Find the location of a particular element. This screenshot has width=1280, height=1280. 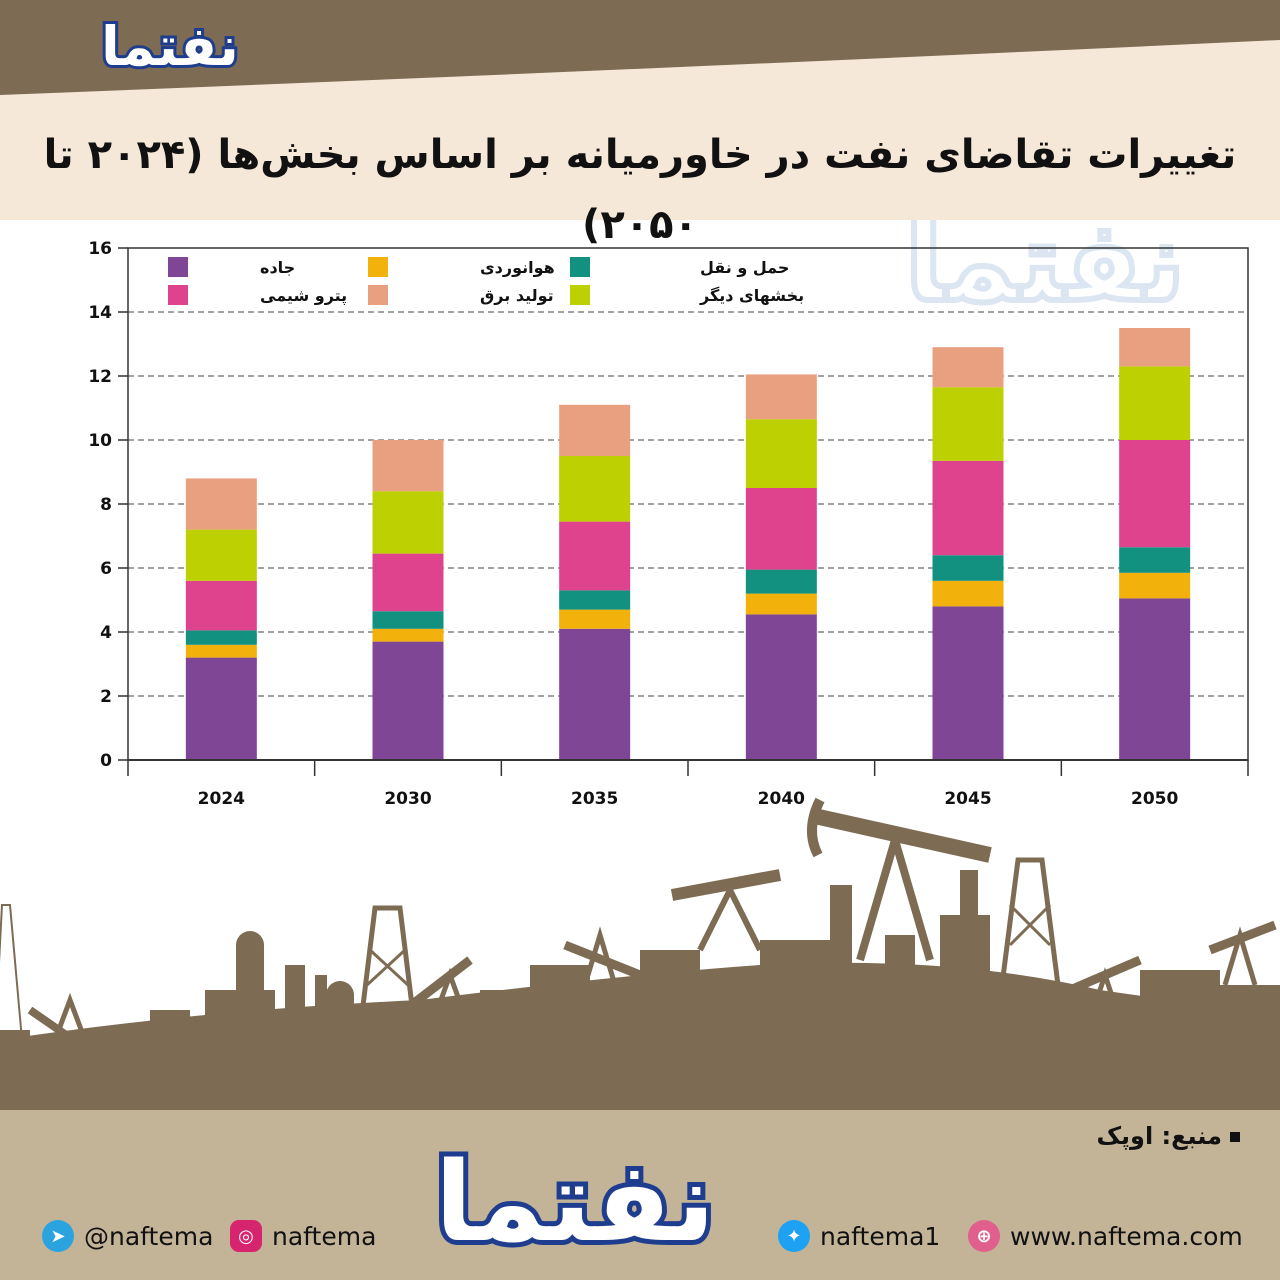

y-tick-label: 6 is located at coordinates (106, 569).